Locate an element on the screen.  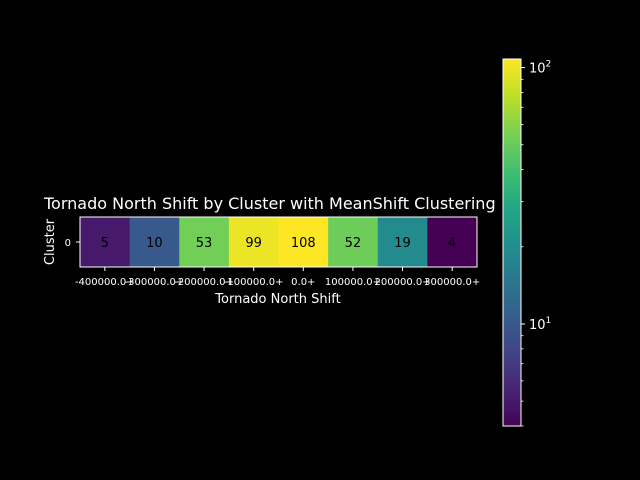
y-axis-label: Cluster is located at coordinates (50, 241).